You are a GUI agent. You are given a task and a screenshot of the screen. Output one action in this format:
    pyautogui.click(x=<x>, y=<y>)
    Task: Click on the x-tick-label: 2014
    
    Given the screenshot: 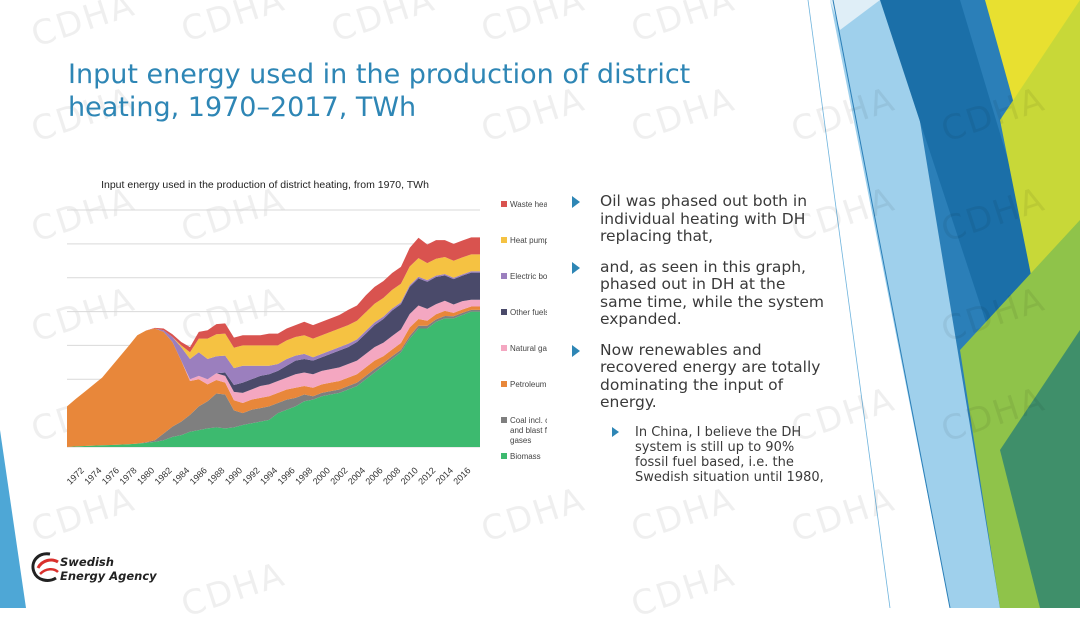 What is the action you would take?
    pyautogui.click(x=444, y=475)
    